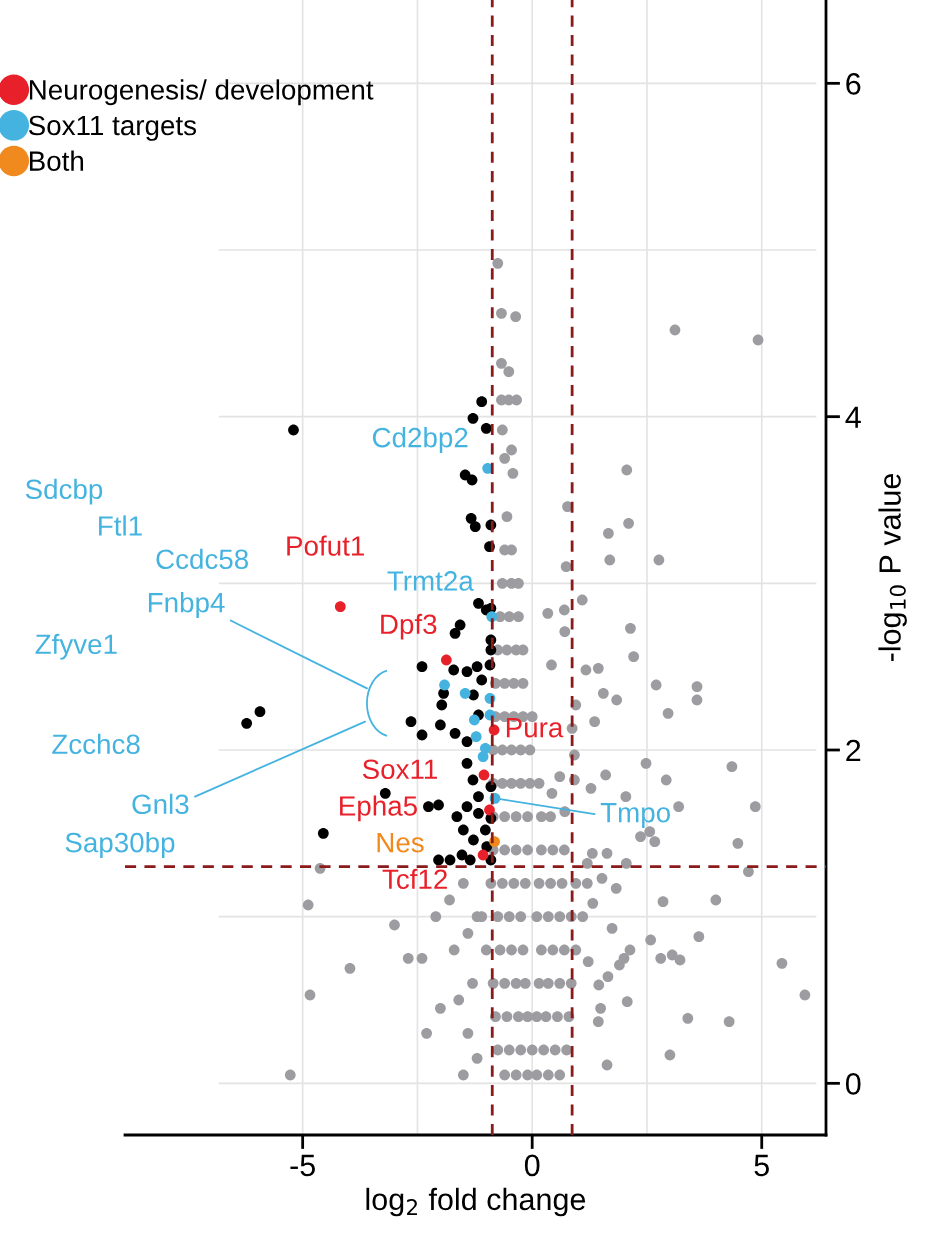 The height and width of the screenshot is (1240, 934). What do you see at coordinates (201, 92) in the screenshot?
I see `legend-label: Neurogenesis/ development` at bounding box center [201, 92].